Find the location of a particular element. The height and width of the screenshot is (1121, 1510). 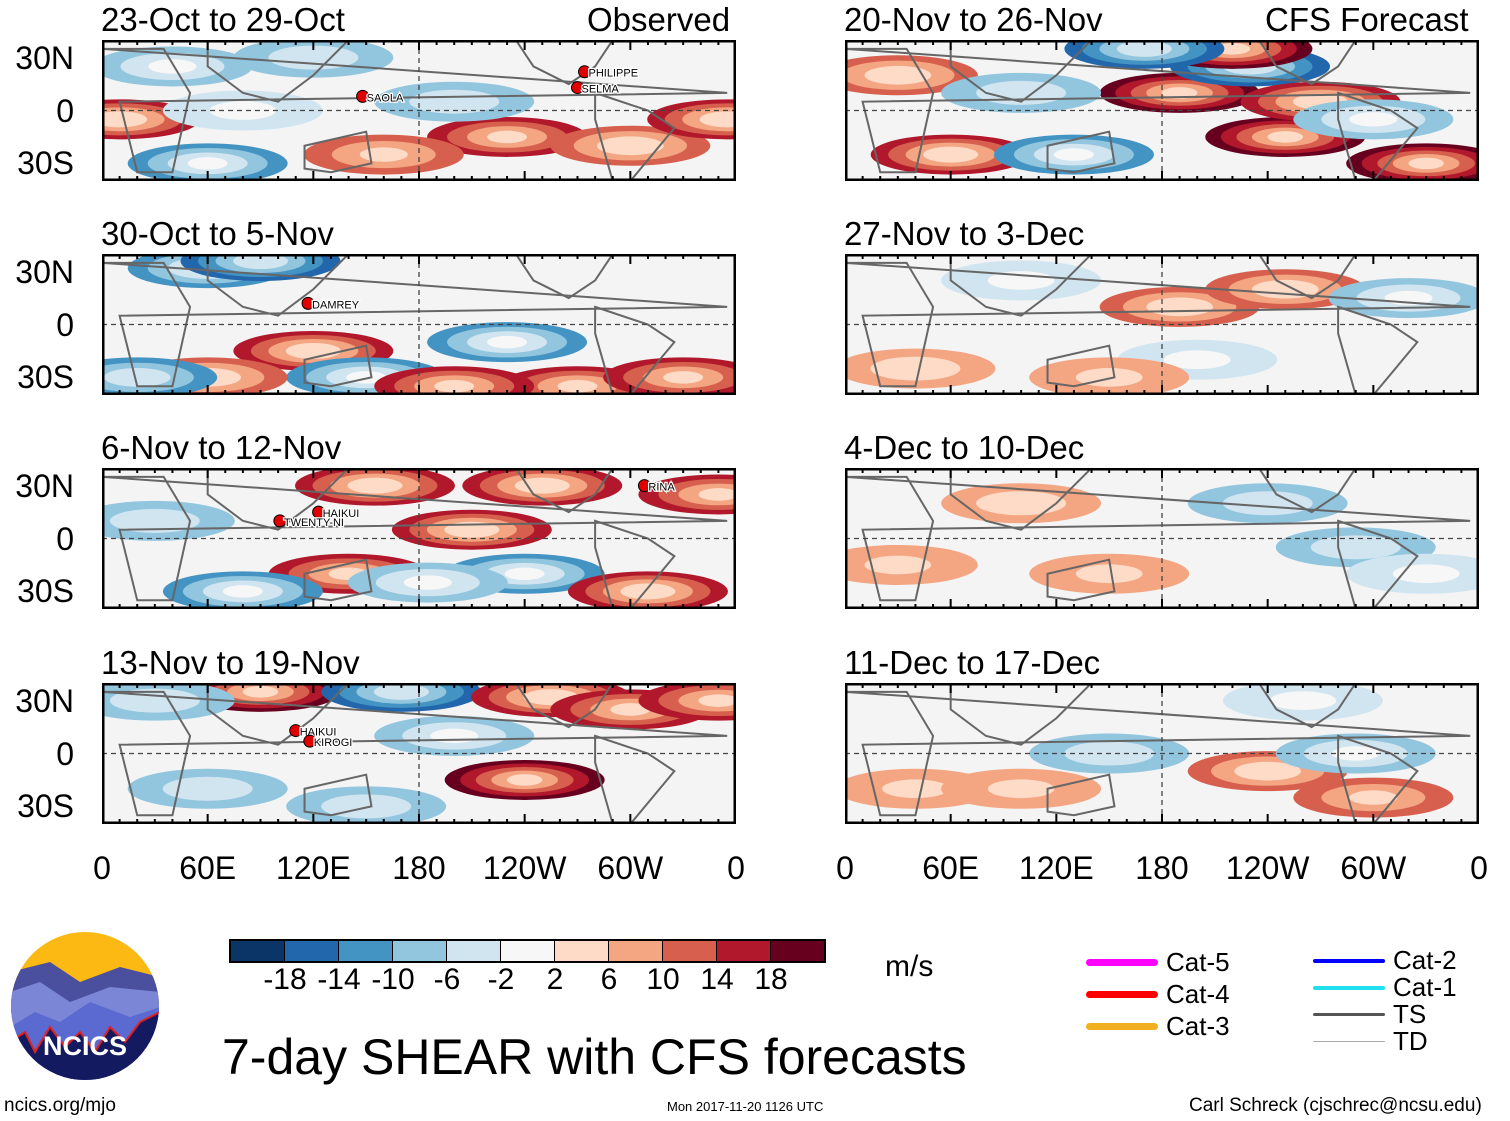

storm-name: HAIKUI is located at coordinates (341, 514).